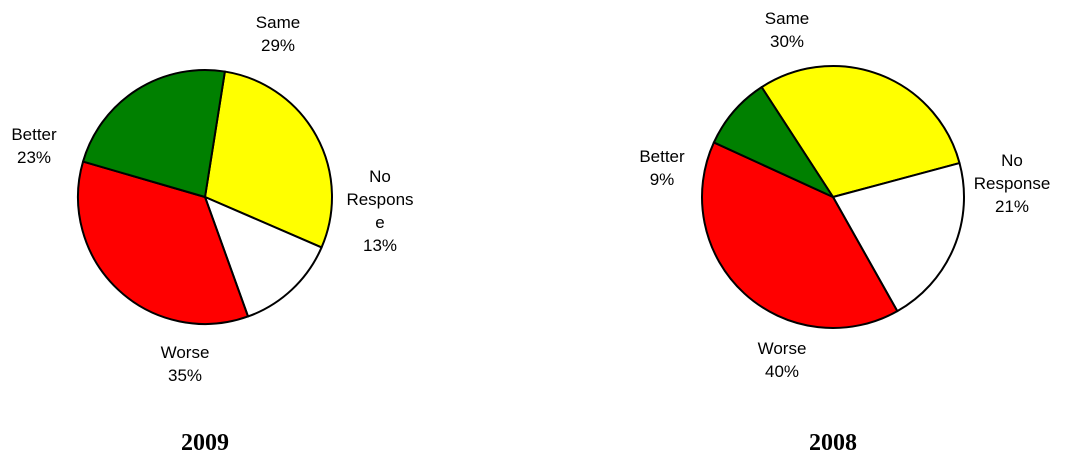  I want to click on slice-label-no-response: No Respons e 13%, so click(379, 211).